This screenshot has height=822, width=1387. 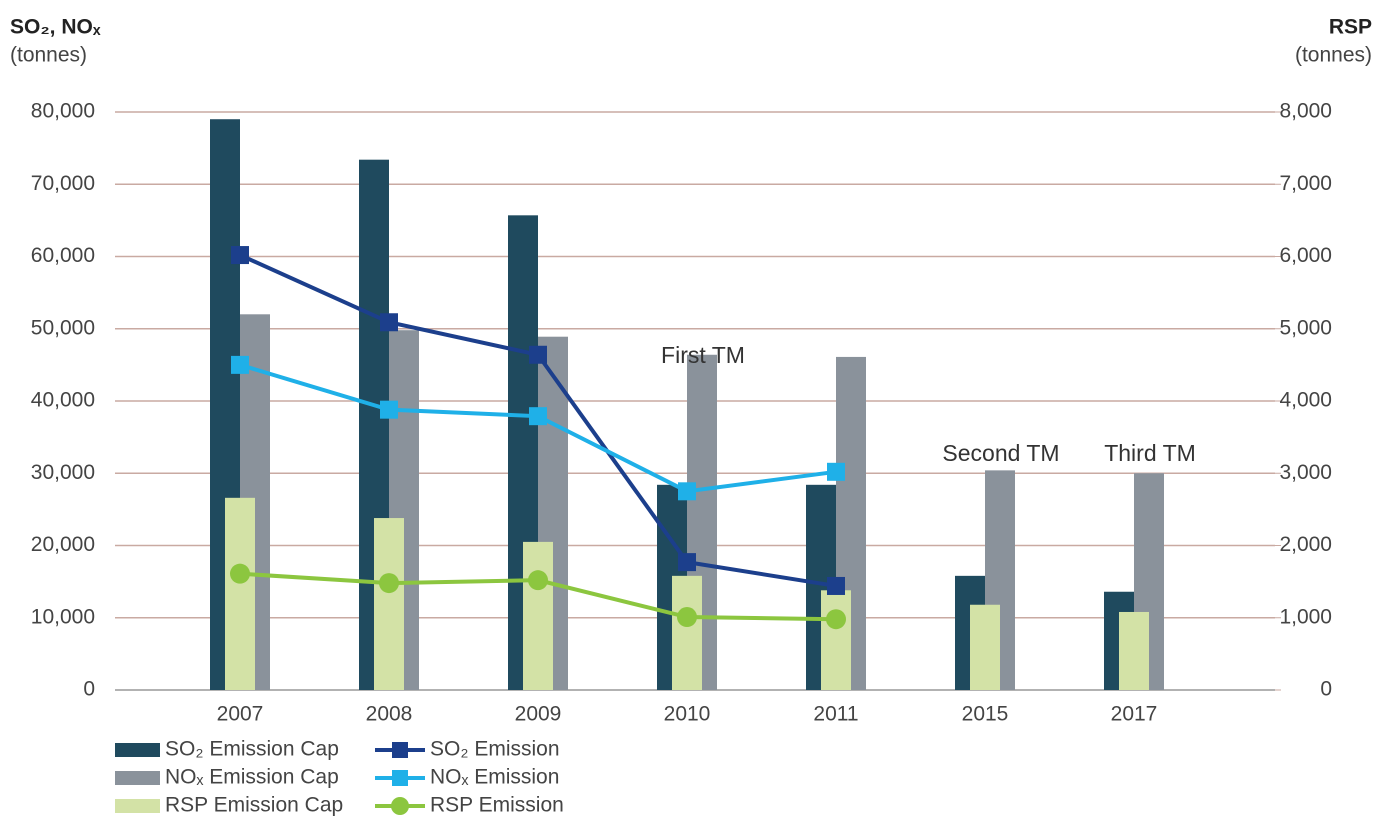 I want to click on legend-label: SO₂ Emission, so click(x=495, y=749).